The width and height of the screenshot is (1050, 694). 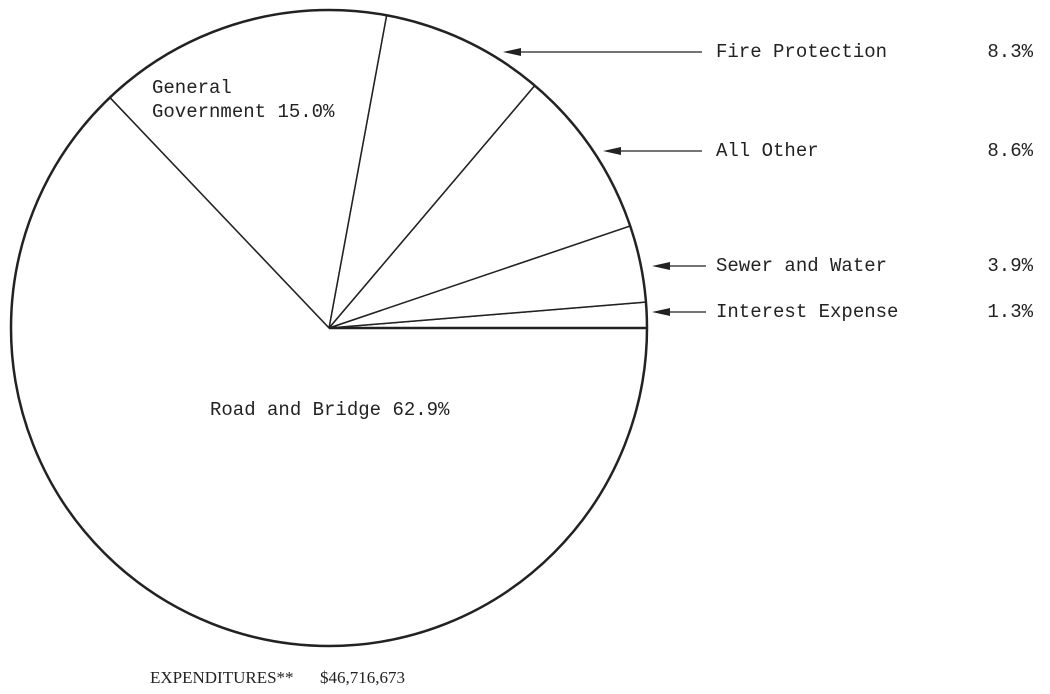 I want to click on chart-title: EXPENDITURES**, so click(x=222, y=677).